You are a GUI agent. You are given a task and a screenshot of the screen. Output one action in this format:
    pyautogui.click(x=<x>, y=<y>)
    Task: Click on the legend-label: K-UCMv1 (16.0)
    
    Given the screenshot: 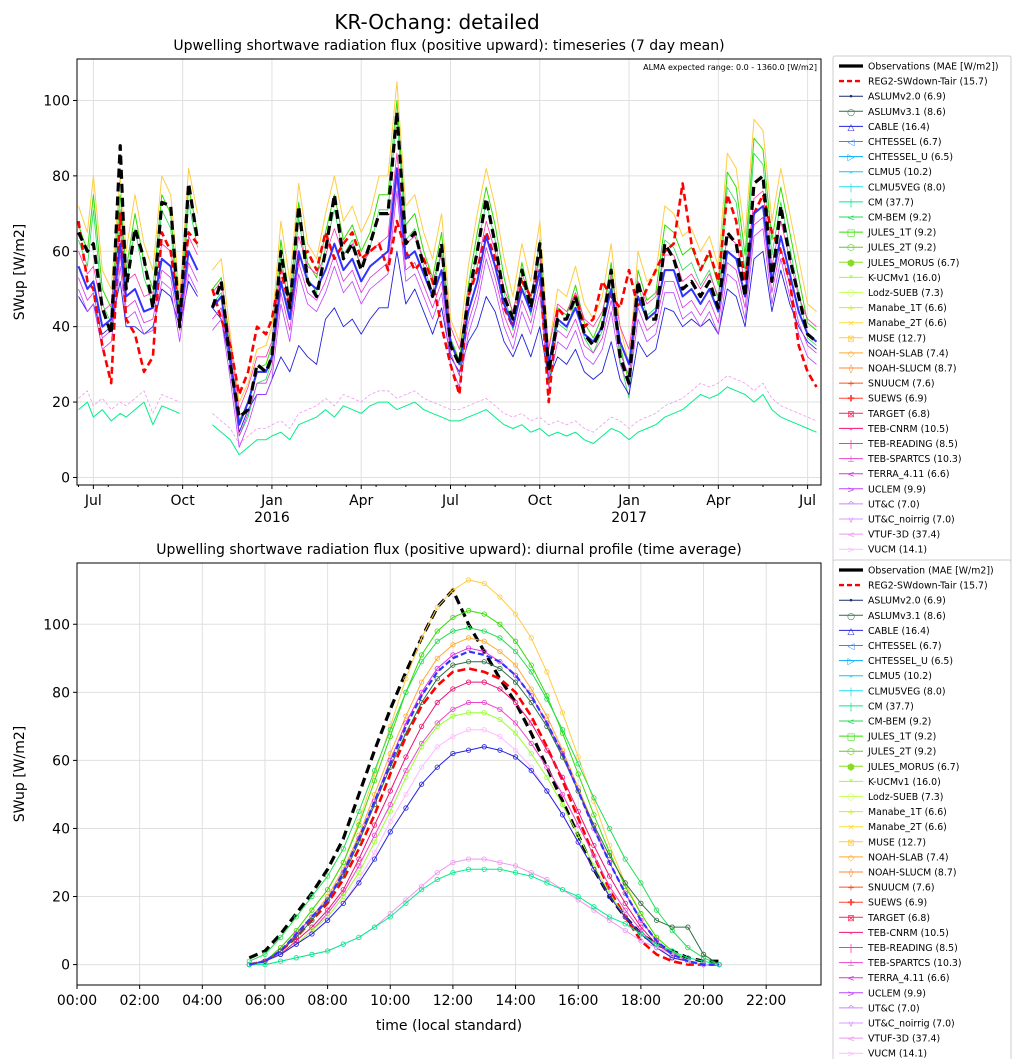 What is the action you would take?
    pyautogui.click(x=904, y=782)
    